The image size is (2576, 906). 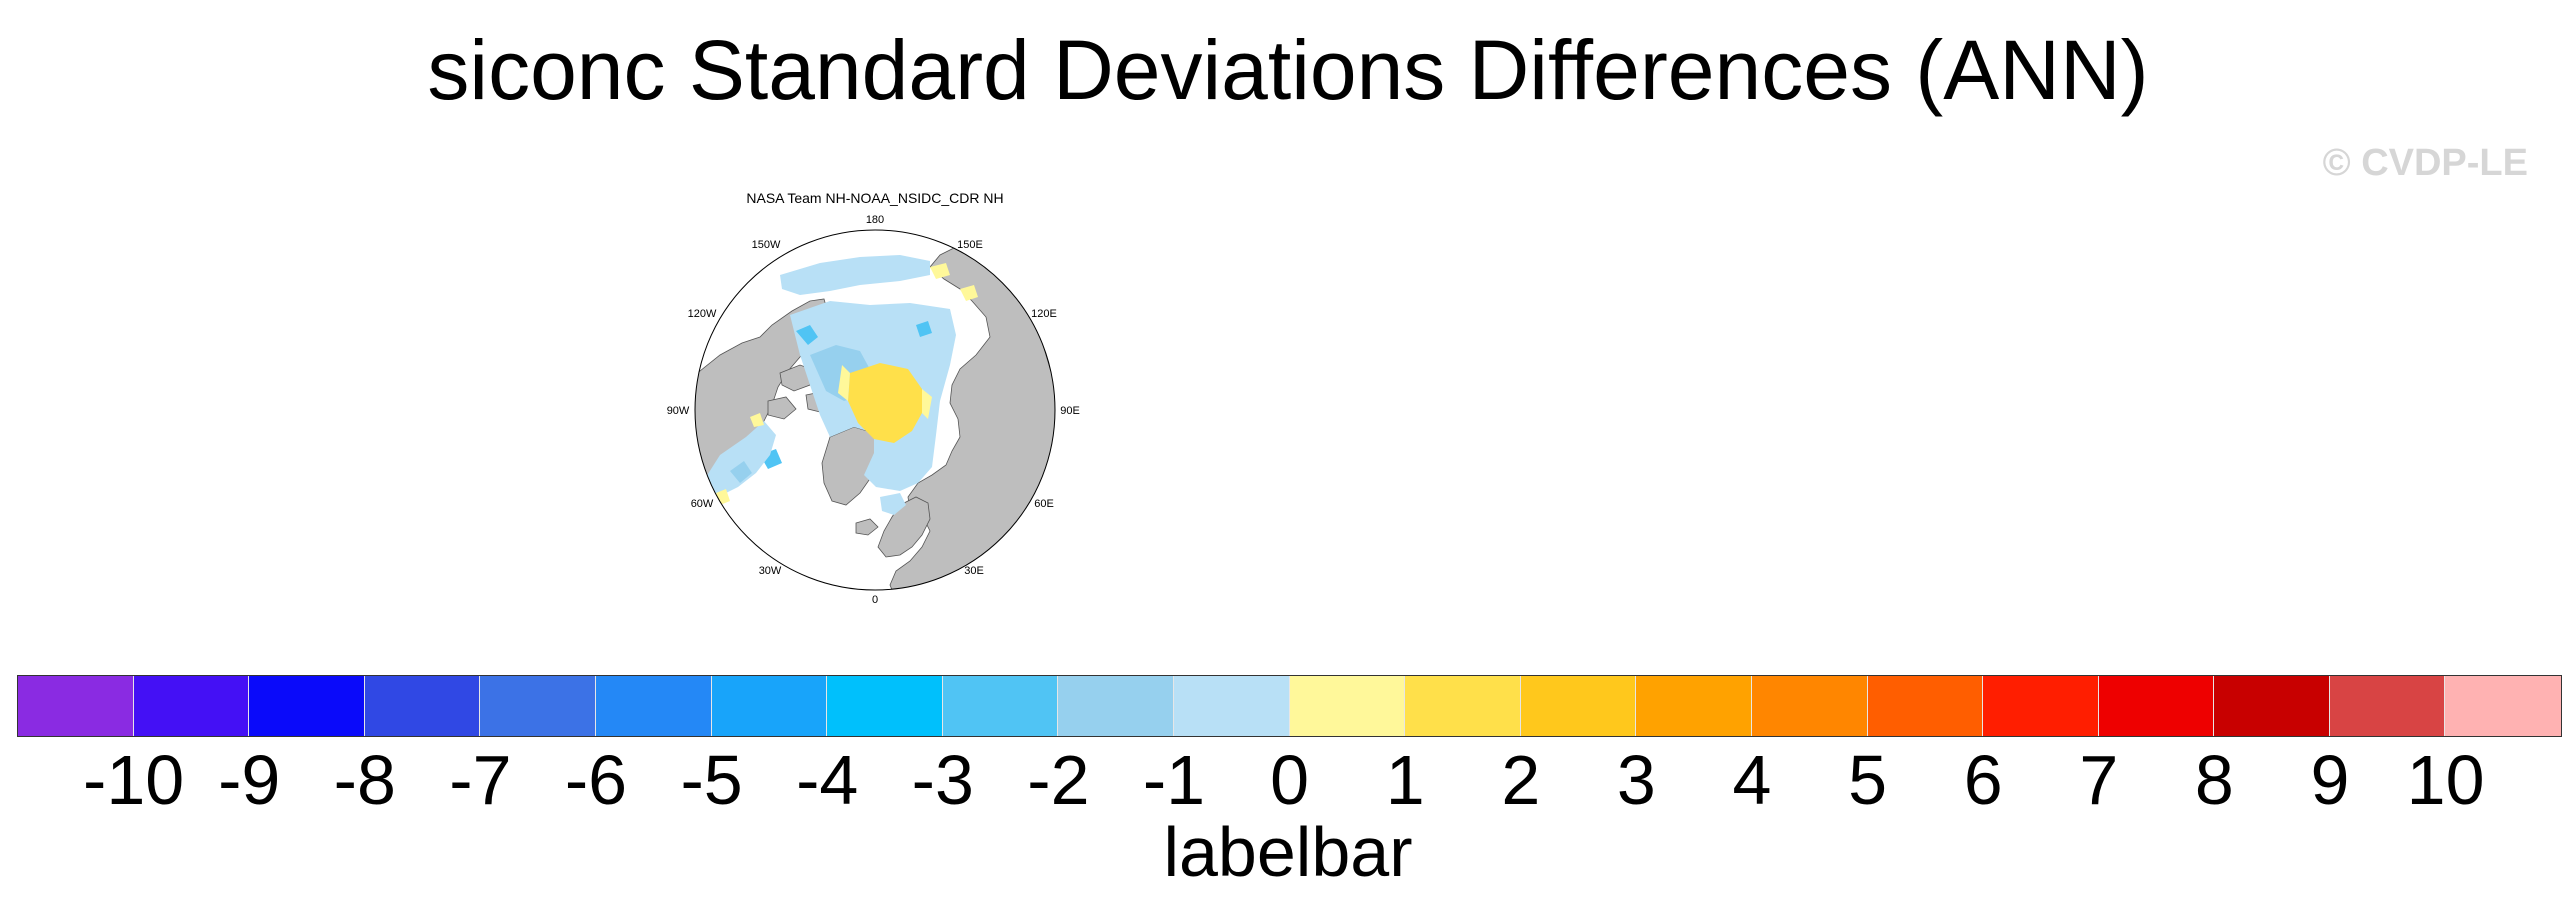 What do you see at coordinates (1752, 780) in the screenshot?
I see `labelbar-tick: 4` at bounding box center [1752, 780].